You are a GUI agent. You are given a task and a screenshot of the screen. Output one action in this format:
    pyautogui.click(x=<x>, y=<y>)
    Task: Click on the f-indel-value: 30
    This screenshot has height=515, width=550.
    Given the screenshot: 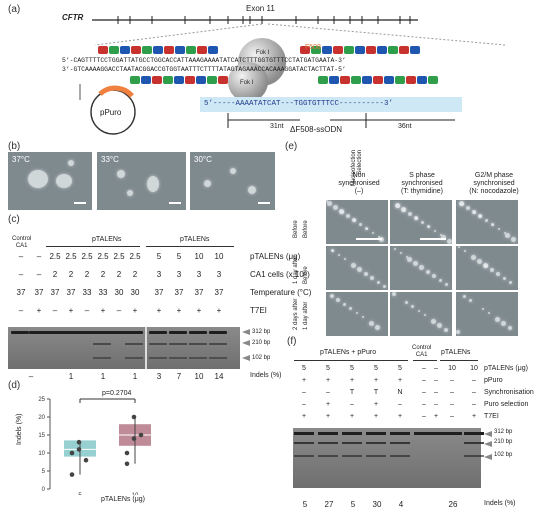 What is the action you would take?
    pyautogui.click(x=377, y=504)
    